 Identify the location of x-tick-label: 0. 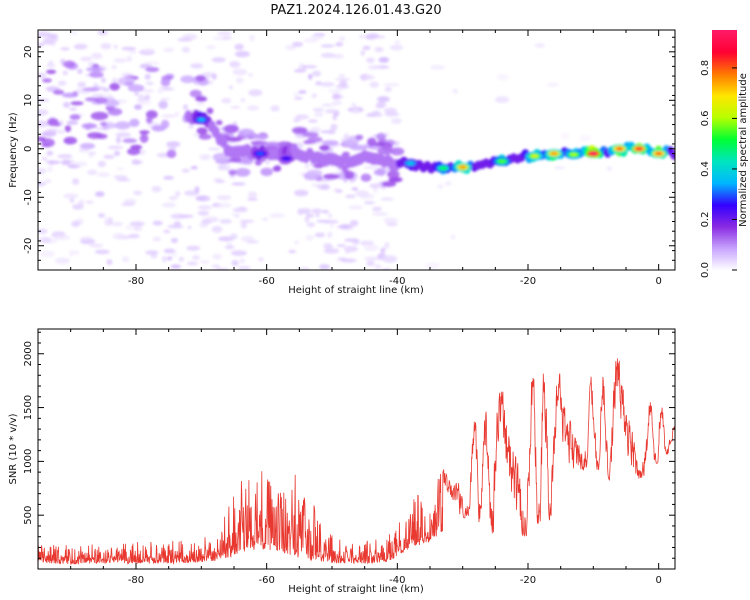
(658, 580).